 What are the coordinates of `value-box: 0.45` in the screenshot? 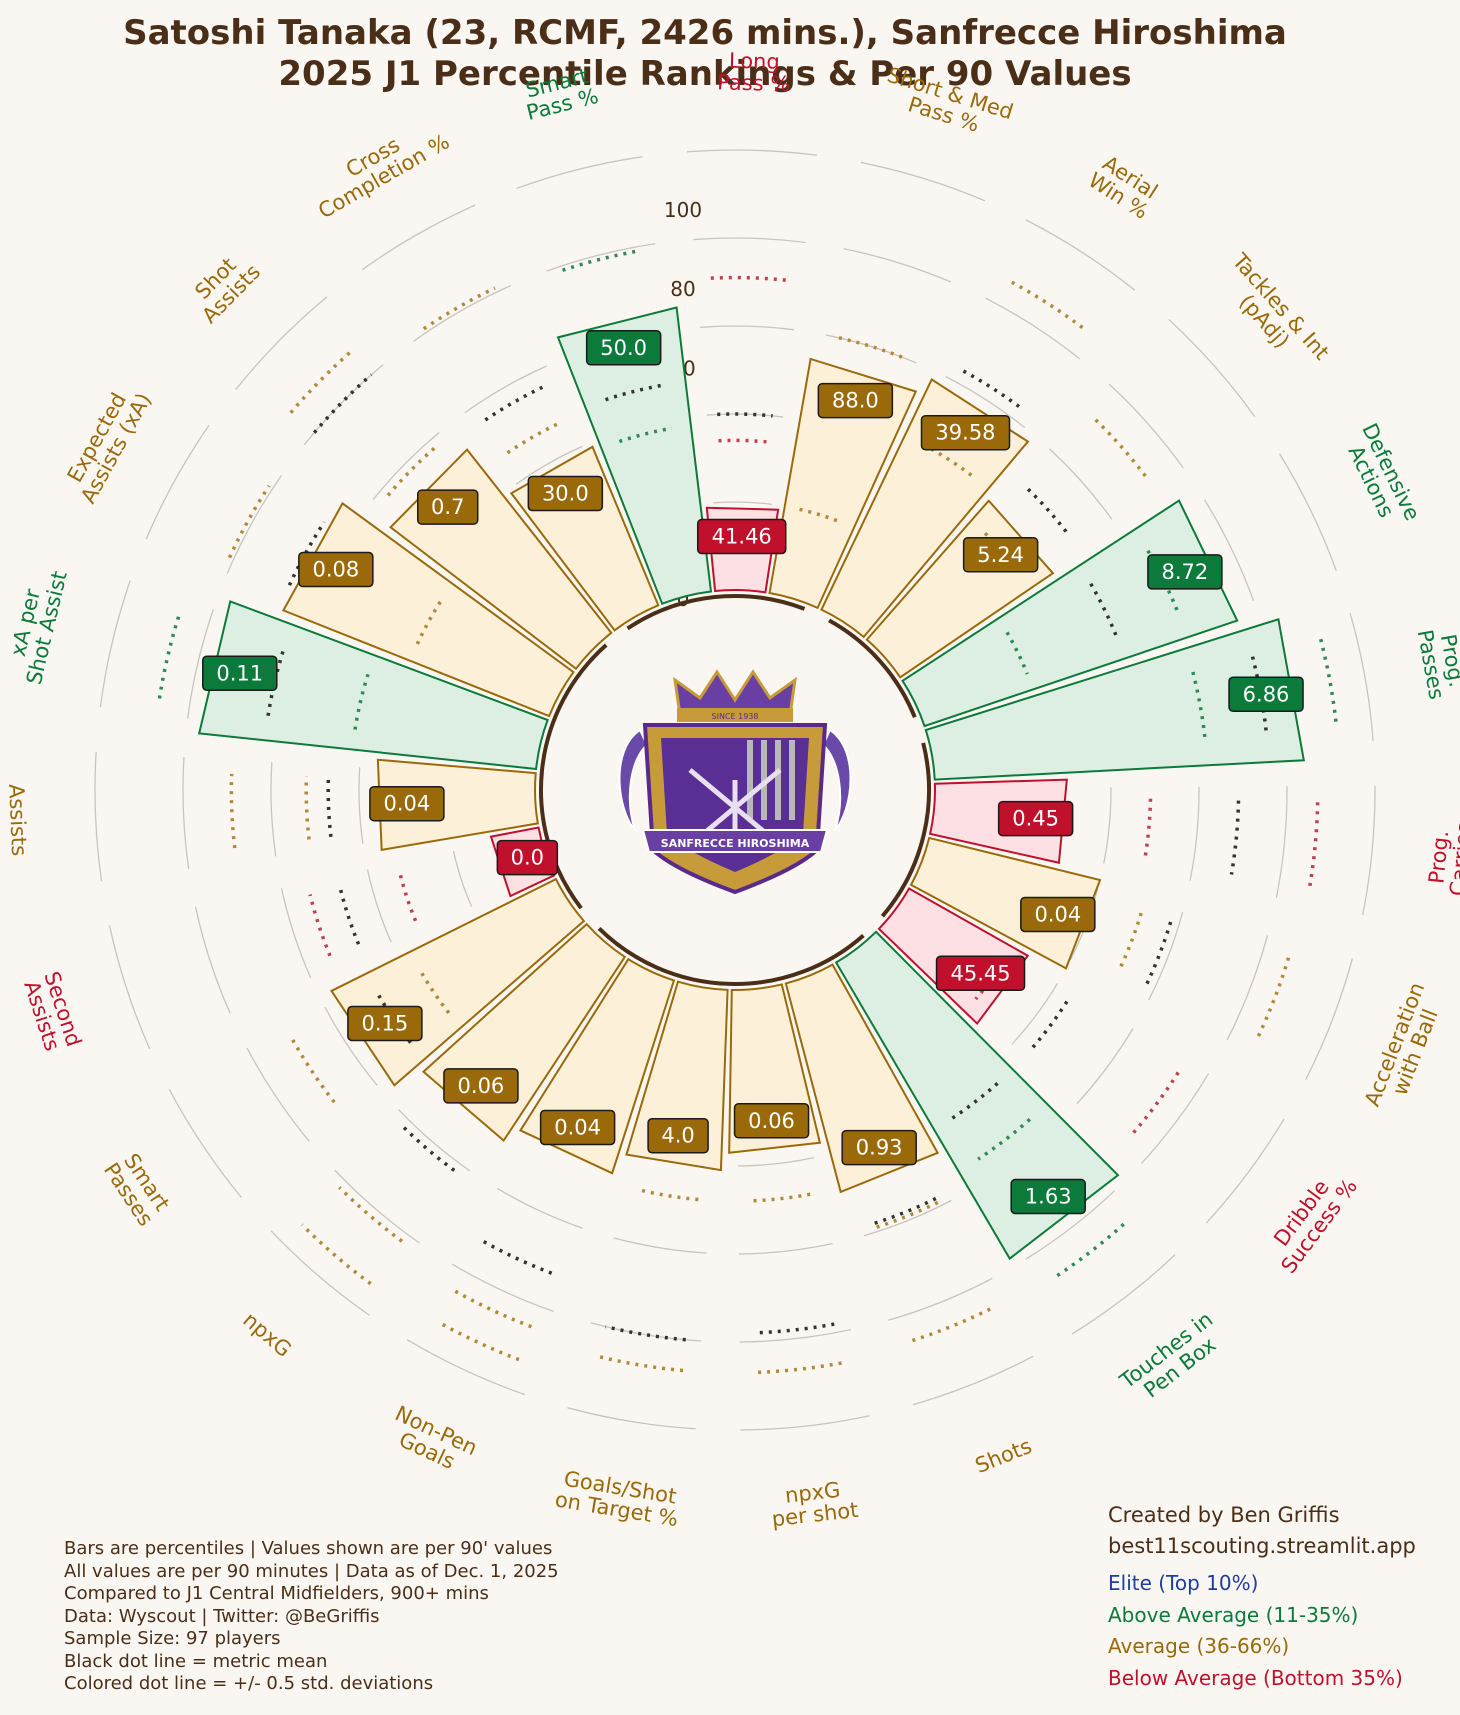 It's located at (1035, 818).